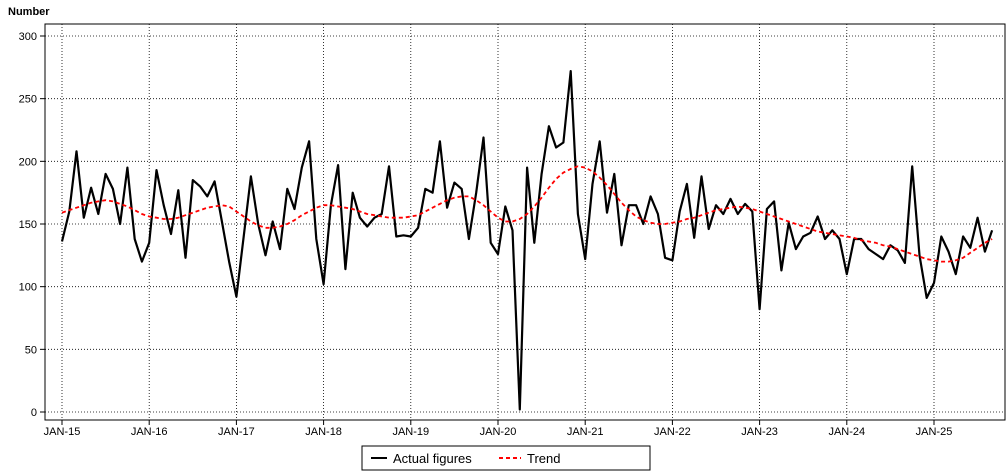 Image resolution: width=1007 pixels, height=474 pixels. What do you see at coordinates (62, 432) in the screenshot?
I see `x-tick-label: JAN-15` at bounding box center [62, 432].